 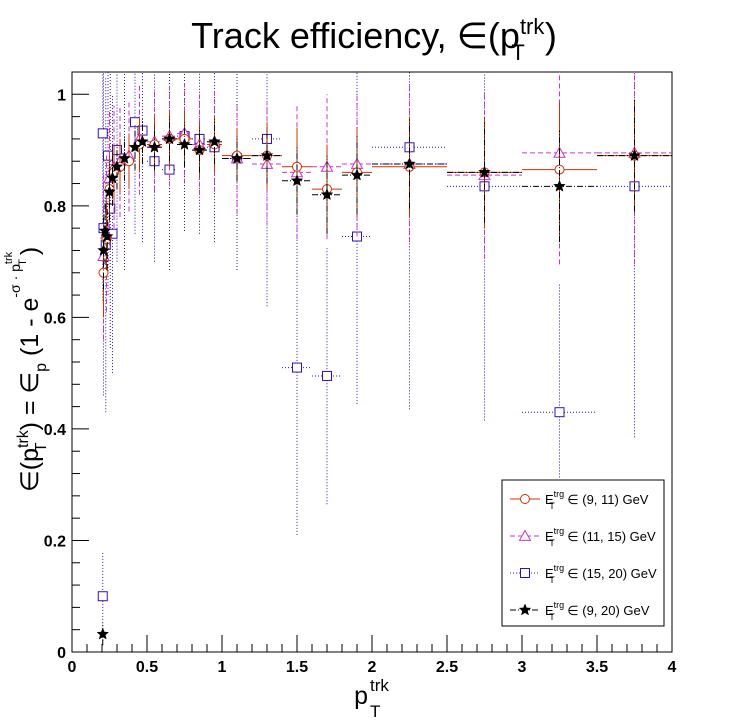 What do you see at coordinates (9, 257) in the screenshot?
I see `y-axis-title-exp-sup: trk` at bounding box center [9, 257].